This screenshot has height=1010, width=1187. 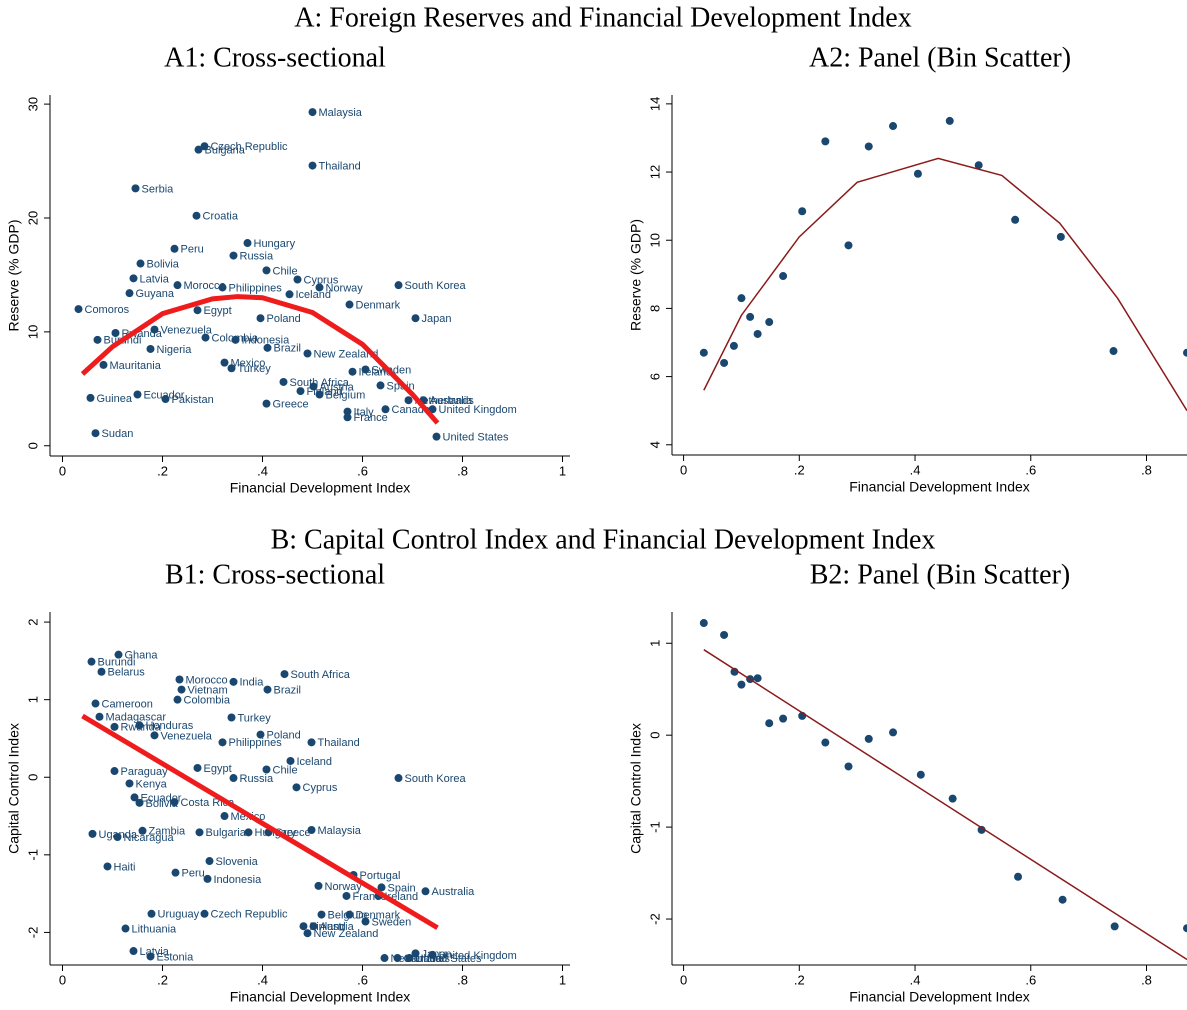 What do you see at coordinates (337, 387) in the screenshot?
I see `point-label: Austria` at bounding box center [337, 387].